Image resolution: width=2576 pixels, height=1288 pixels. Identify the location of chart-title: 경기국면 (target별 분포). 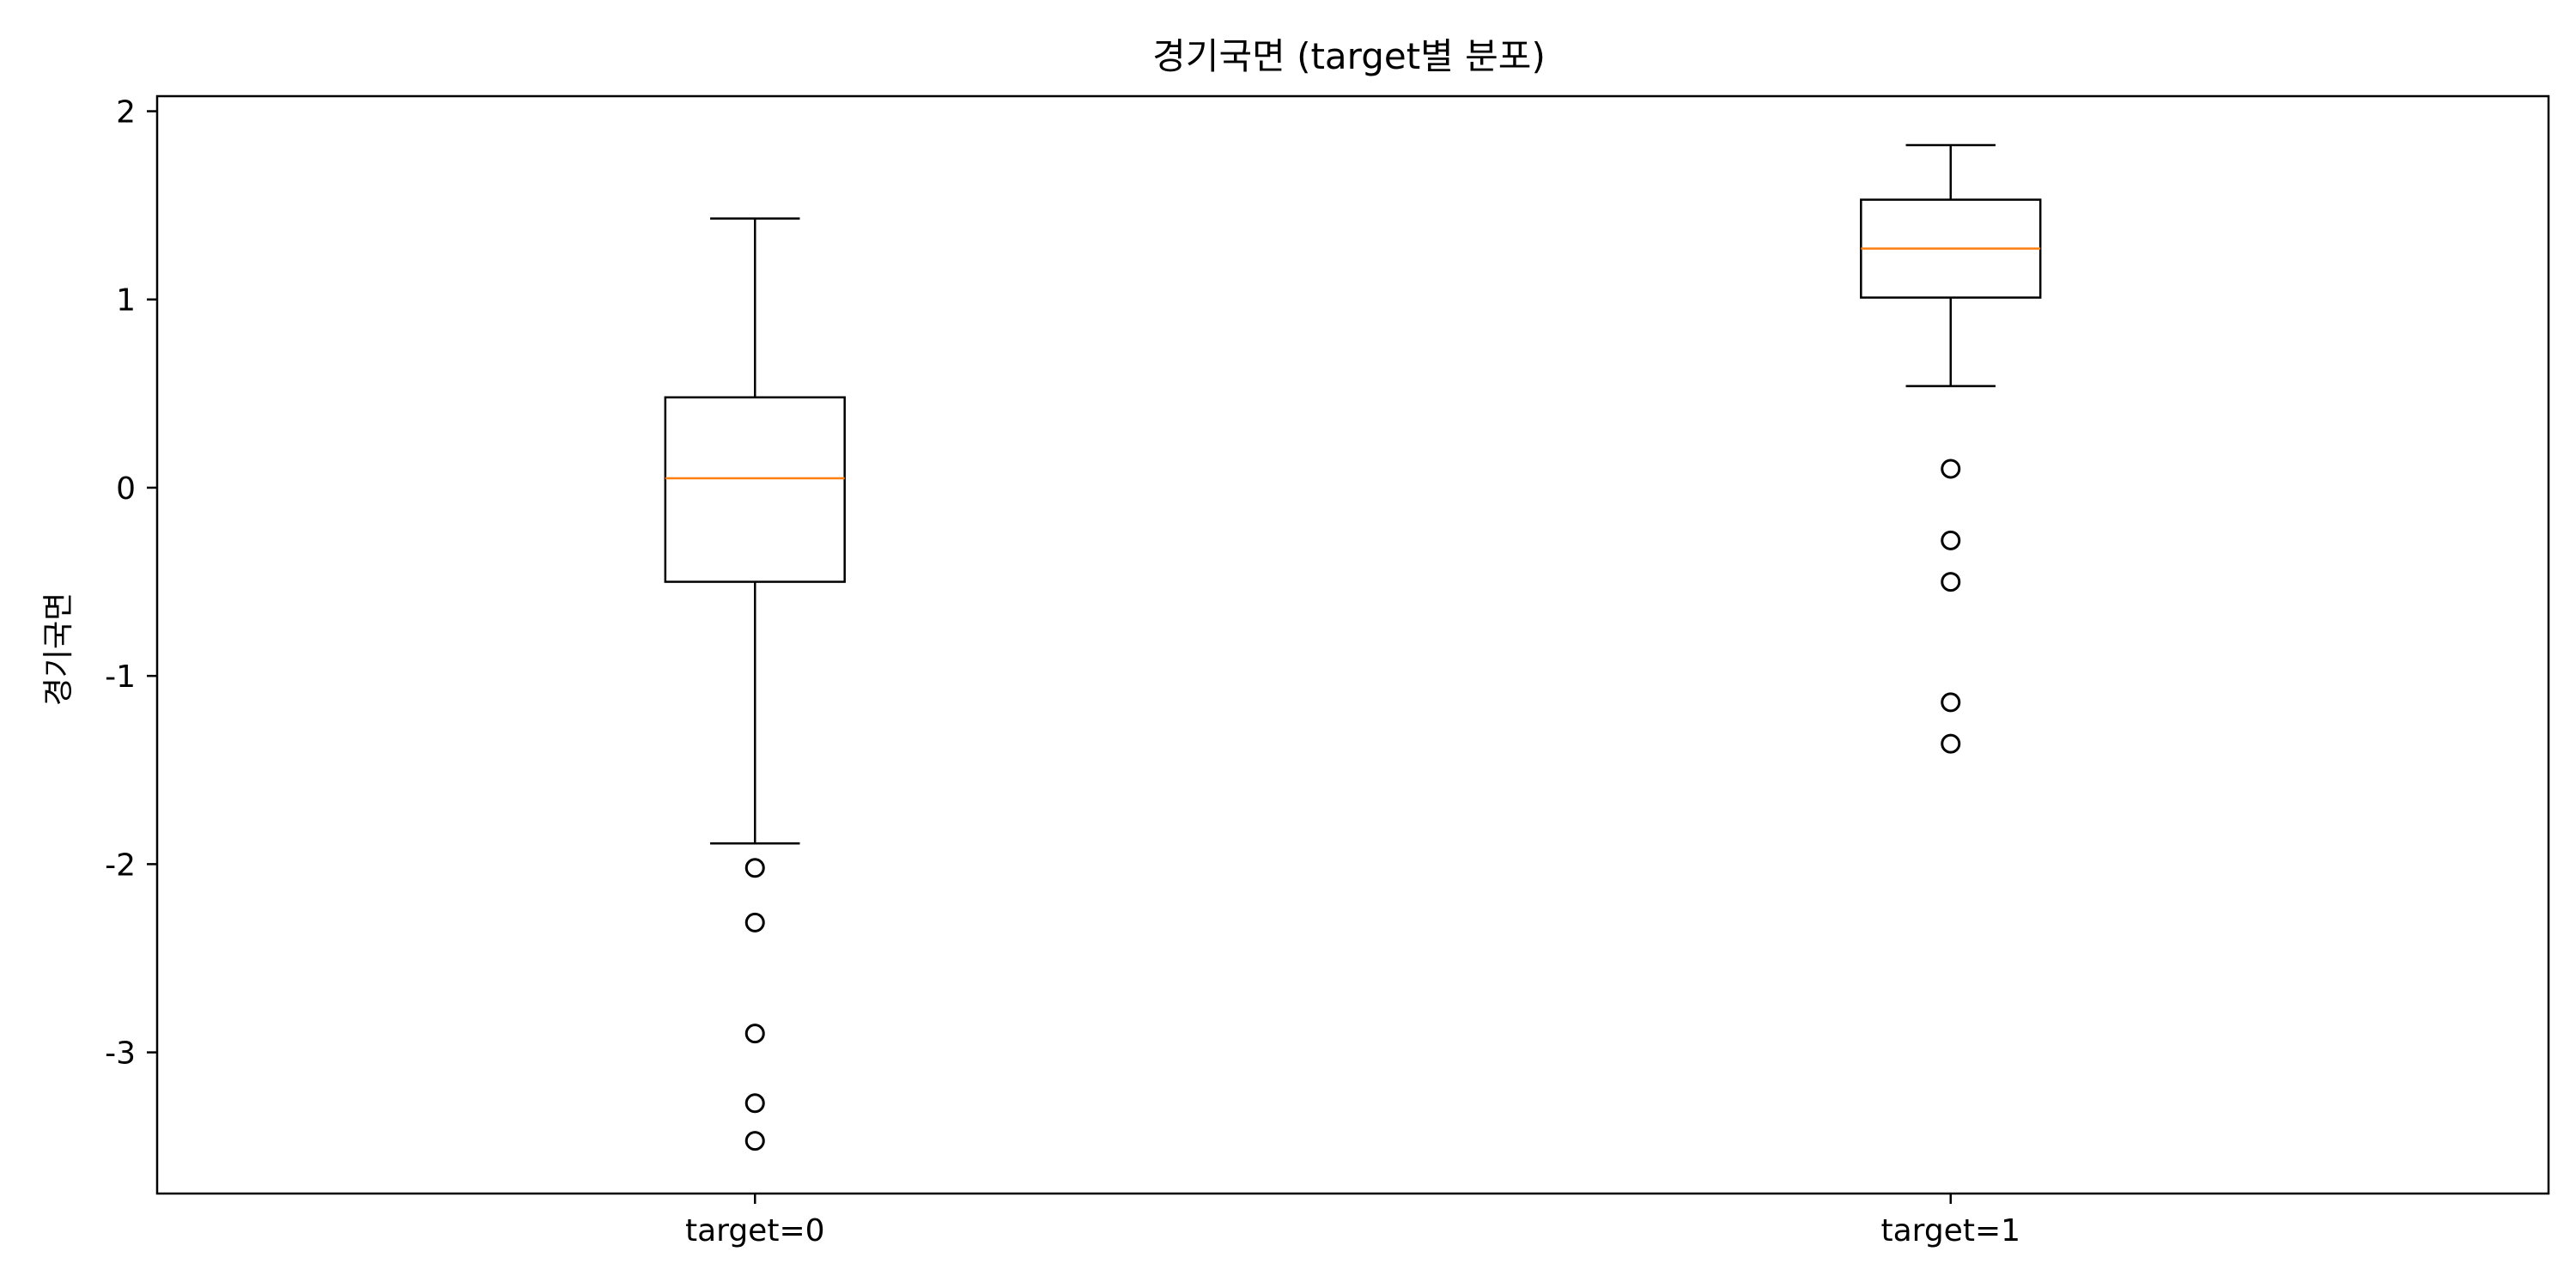
(1349, 56).